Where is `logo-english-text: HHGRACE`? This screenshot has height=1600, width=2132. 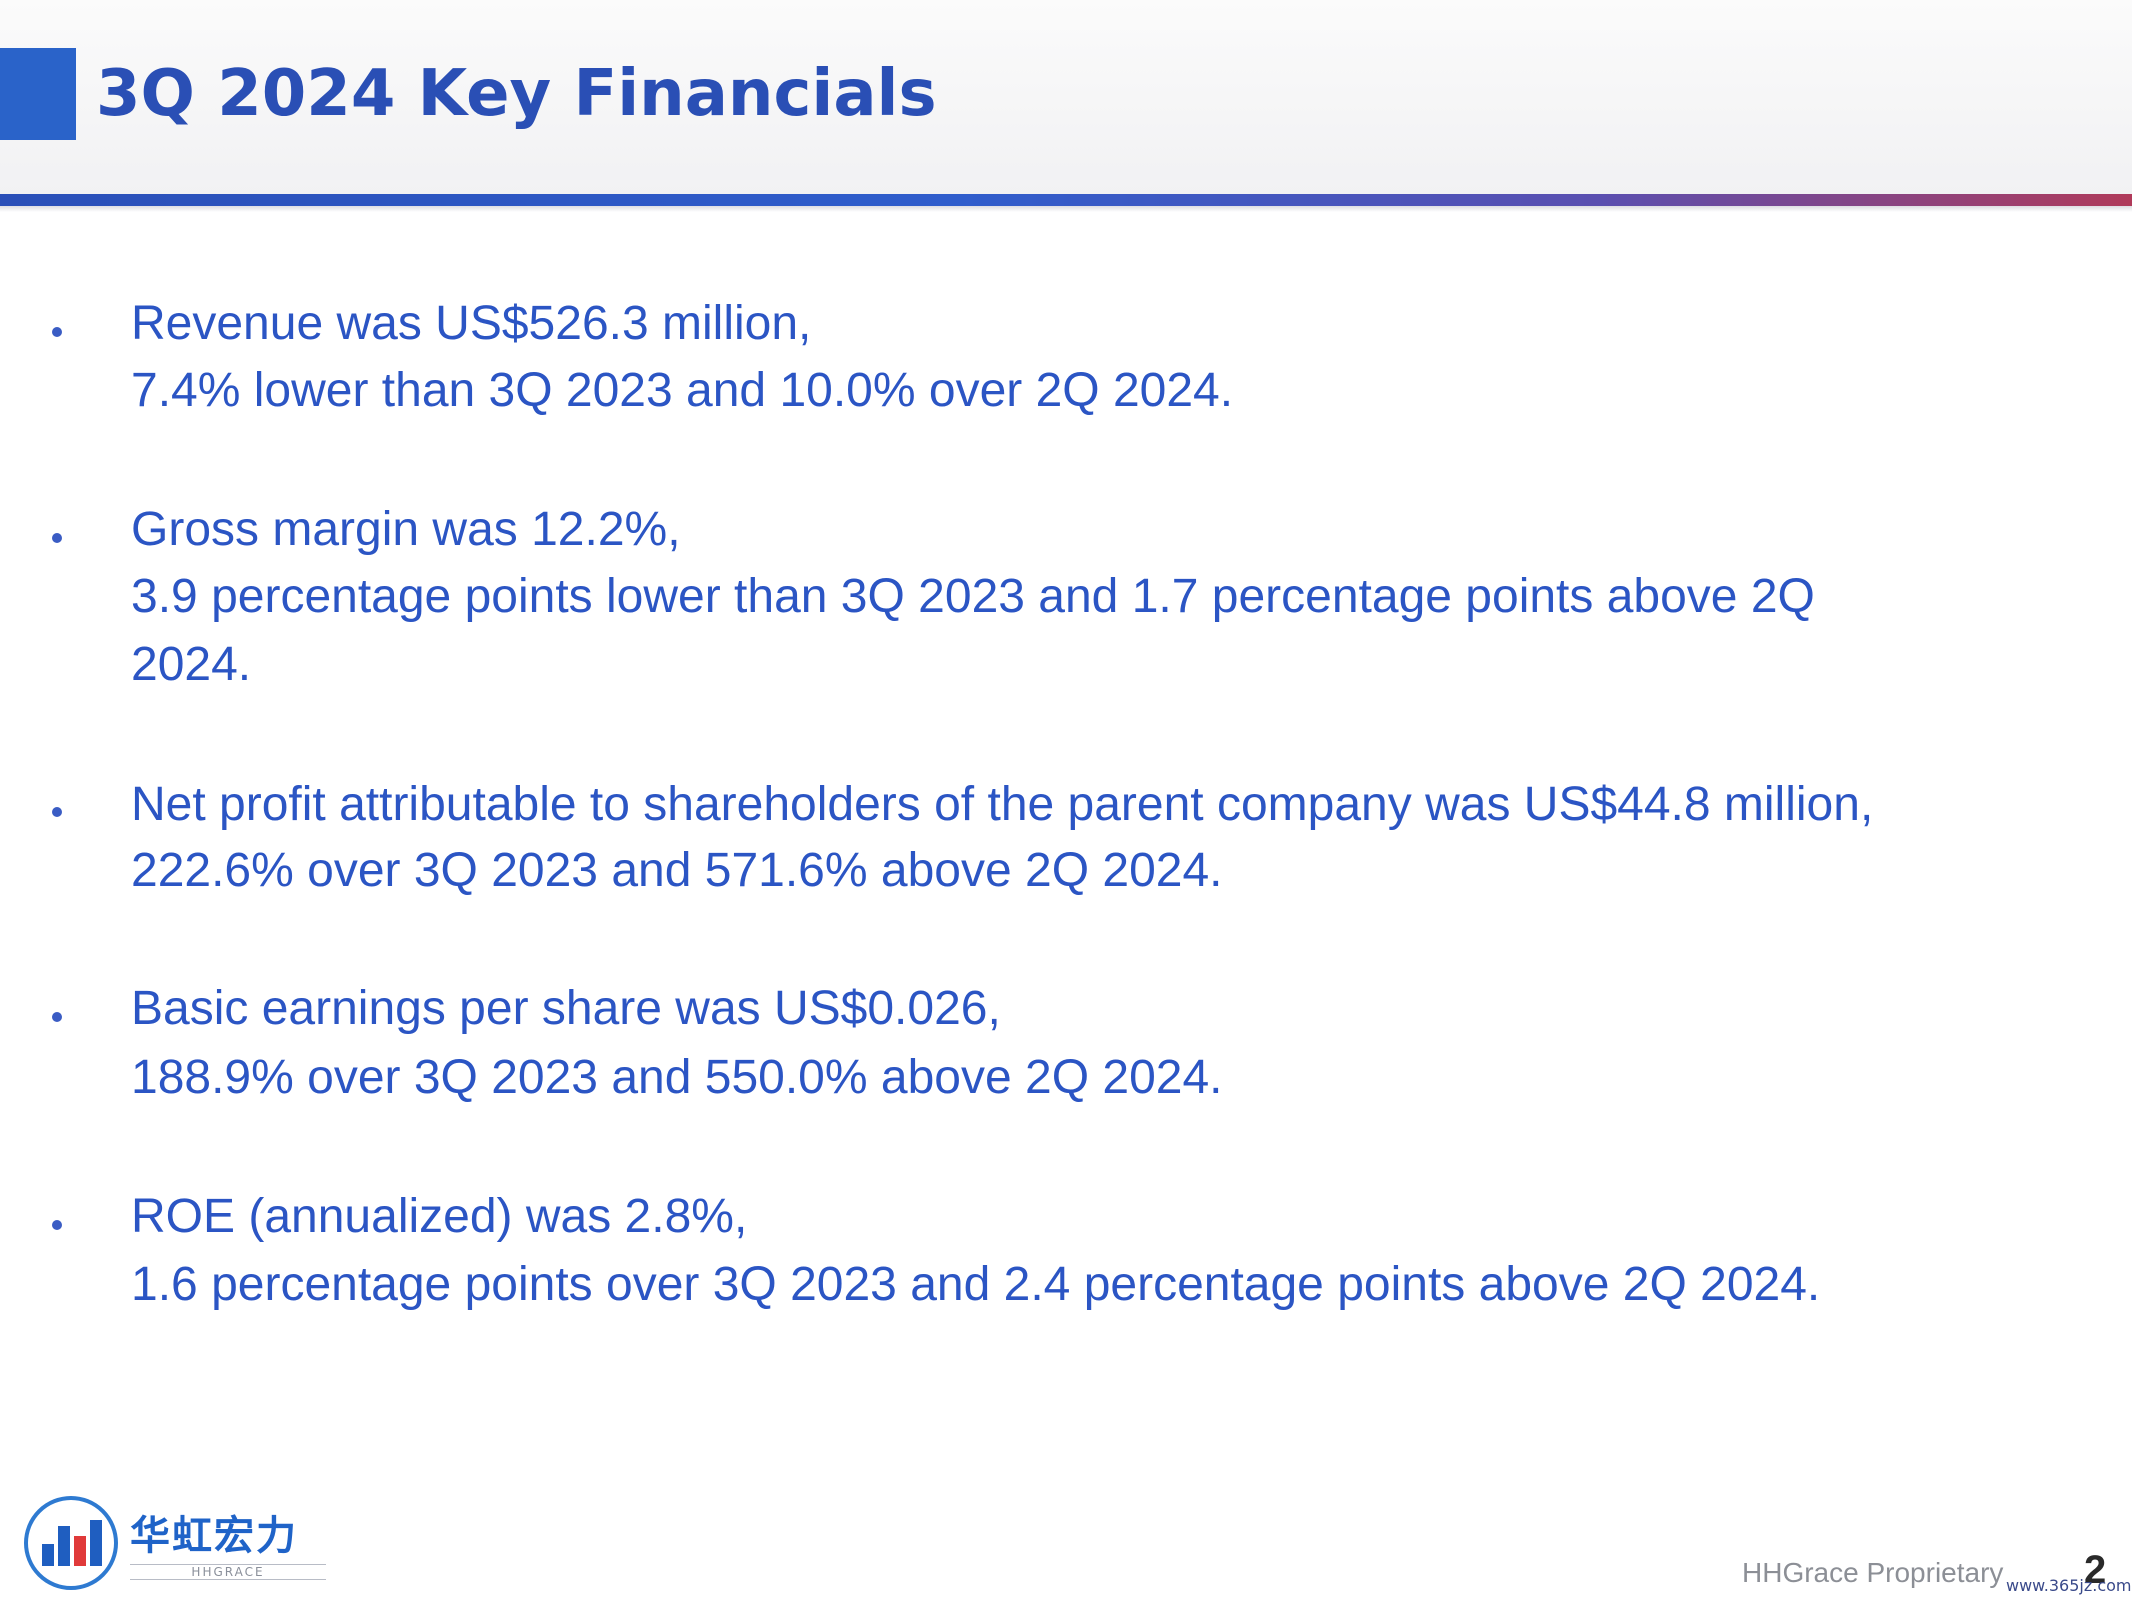
logo-english-text: HHGRACE is located at coordinates (228, 1572).